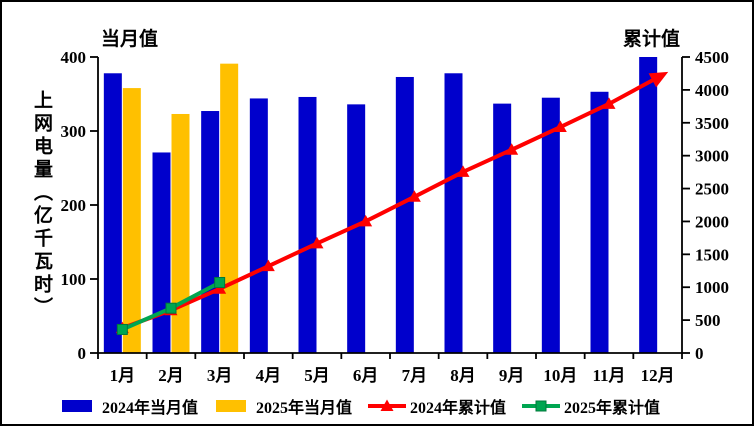 The height and width of the screenshot is (426, 754). I want to click on legend-item: 2024年累计值, so click(437, 406).